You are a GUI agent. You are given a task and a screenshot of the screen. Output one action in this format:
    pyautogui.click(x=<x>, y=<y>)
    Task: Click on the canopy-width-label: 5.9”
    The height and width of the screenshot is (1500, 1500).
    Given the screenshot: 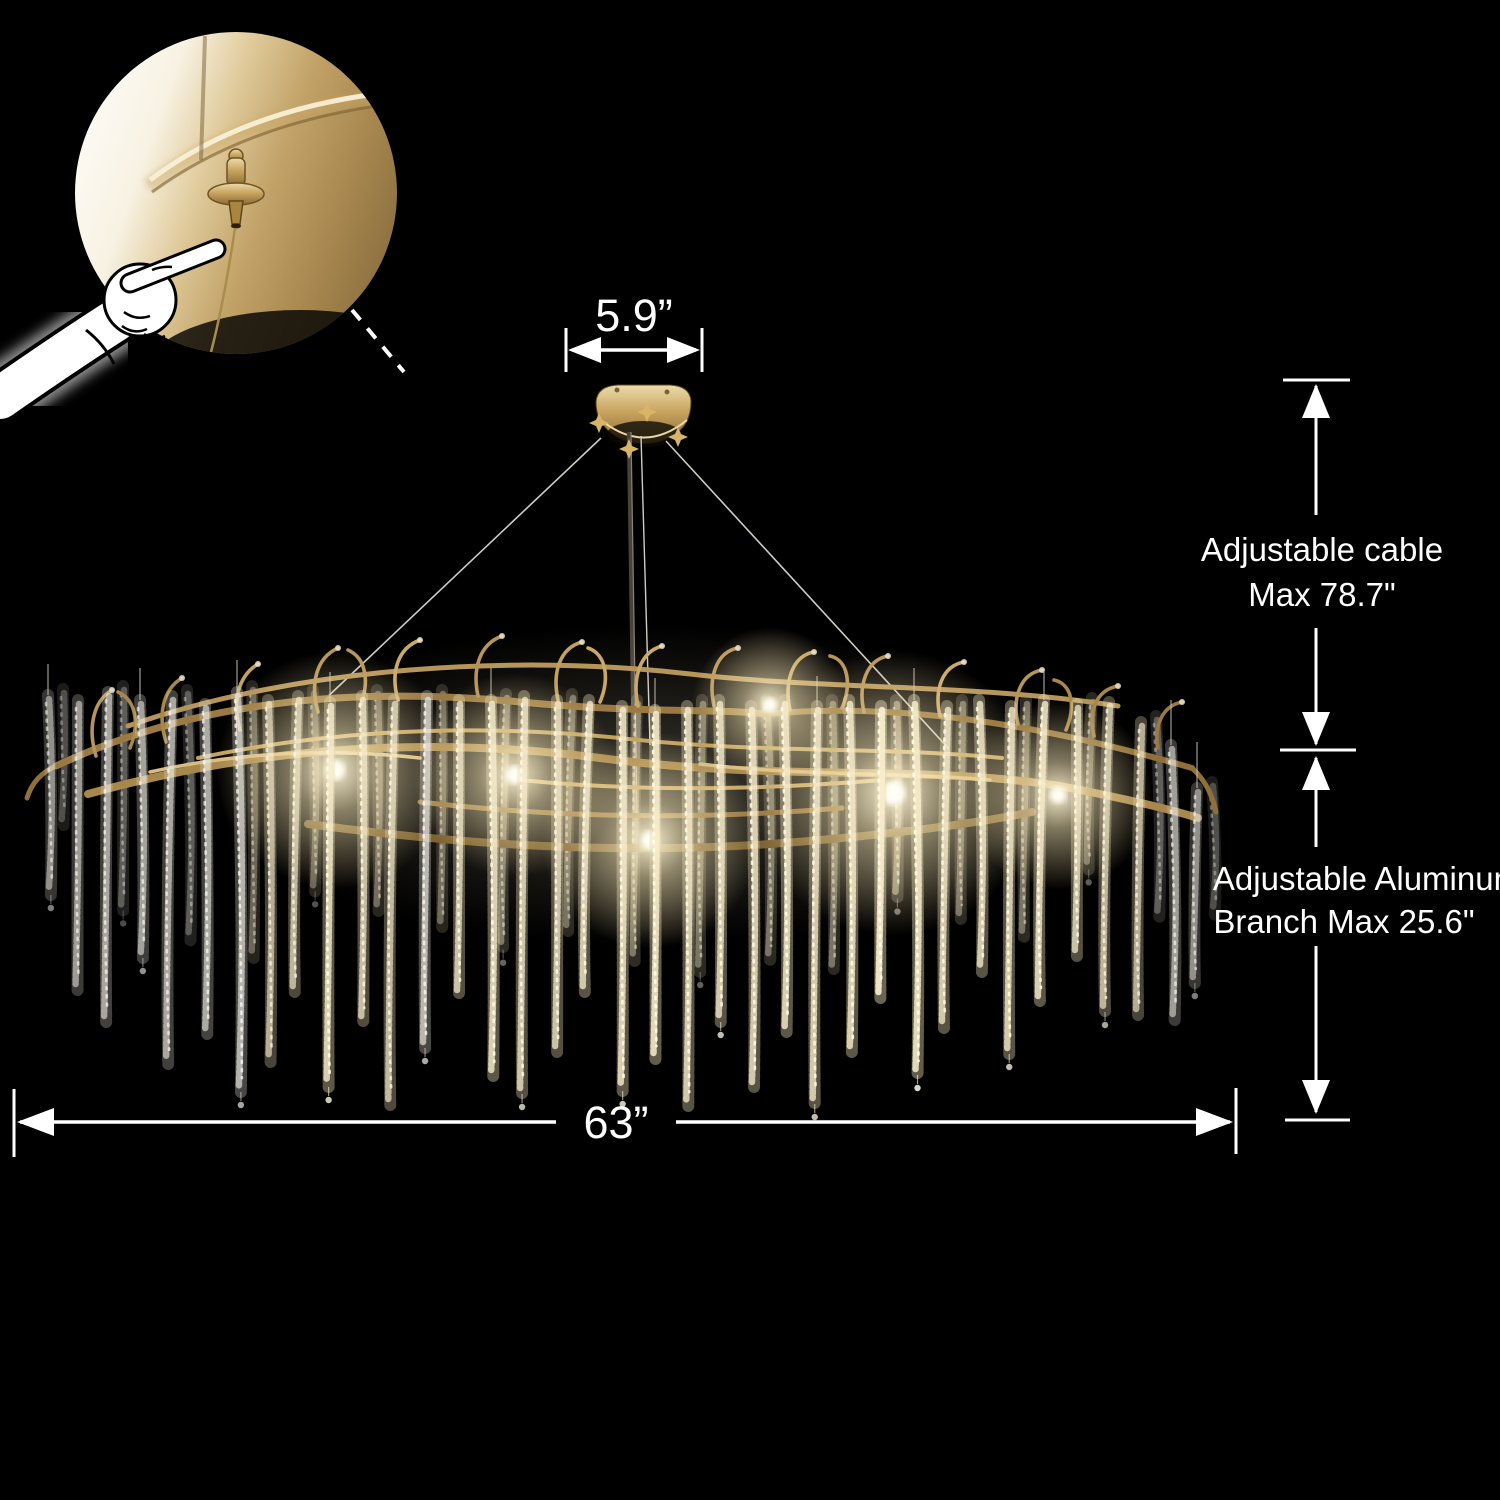 What is the action you would take?
    pyautogui.click(x=634, y=315)
    